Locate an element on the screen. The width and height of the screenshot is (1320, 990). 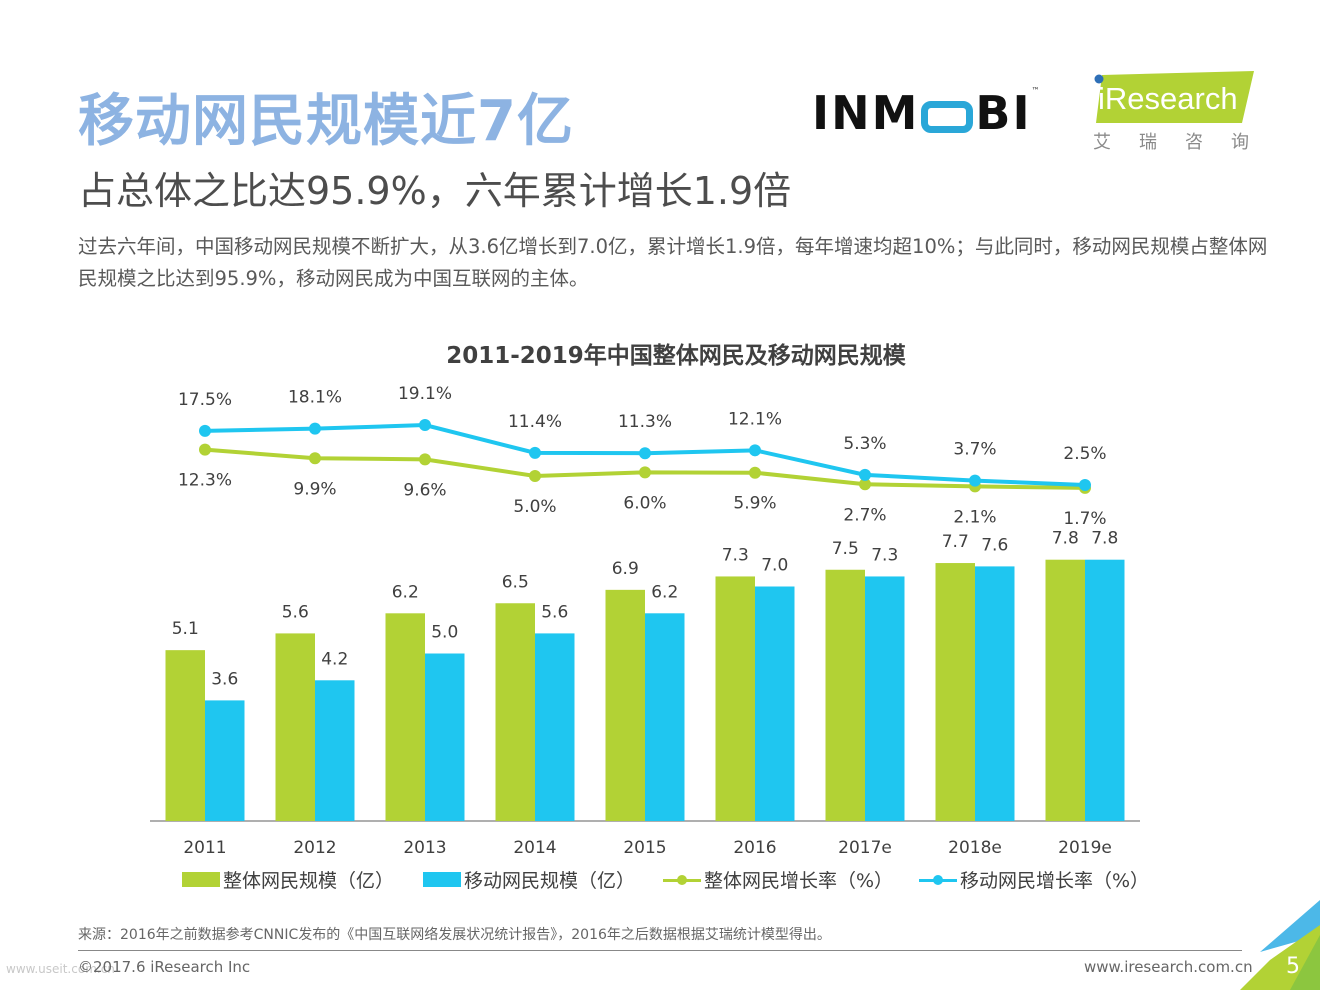
x-tick-label: 2013 is located at coordinates (424, 848).